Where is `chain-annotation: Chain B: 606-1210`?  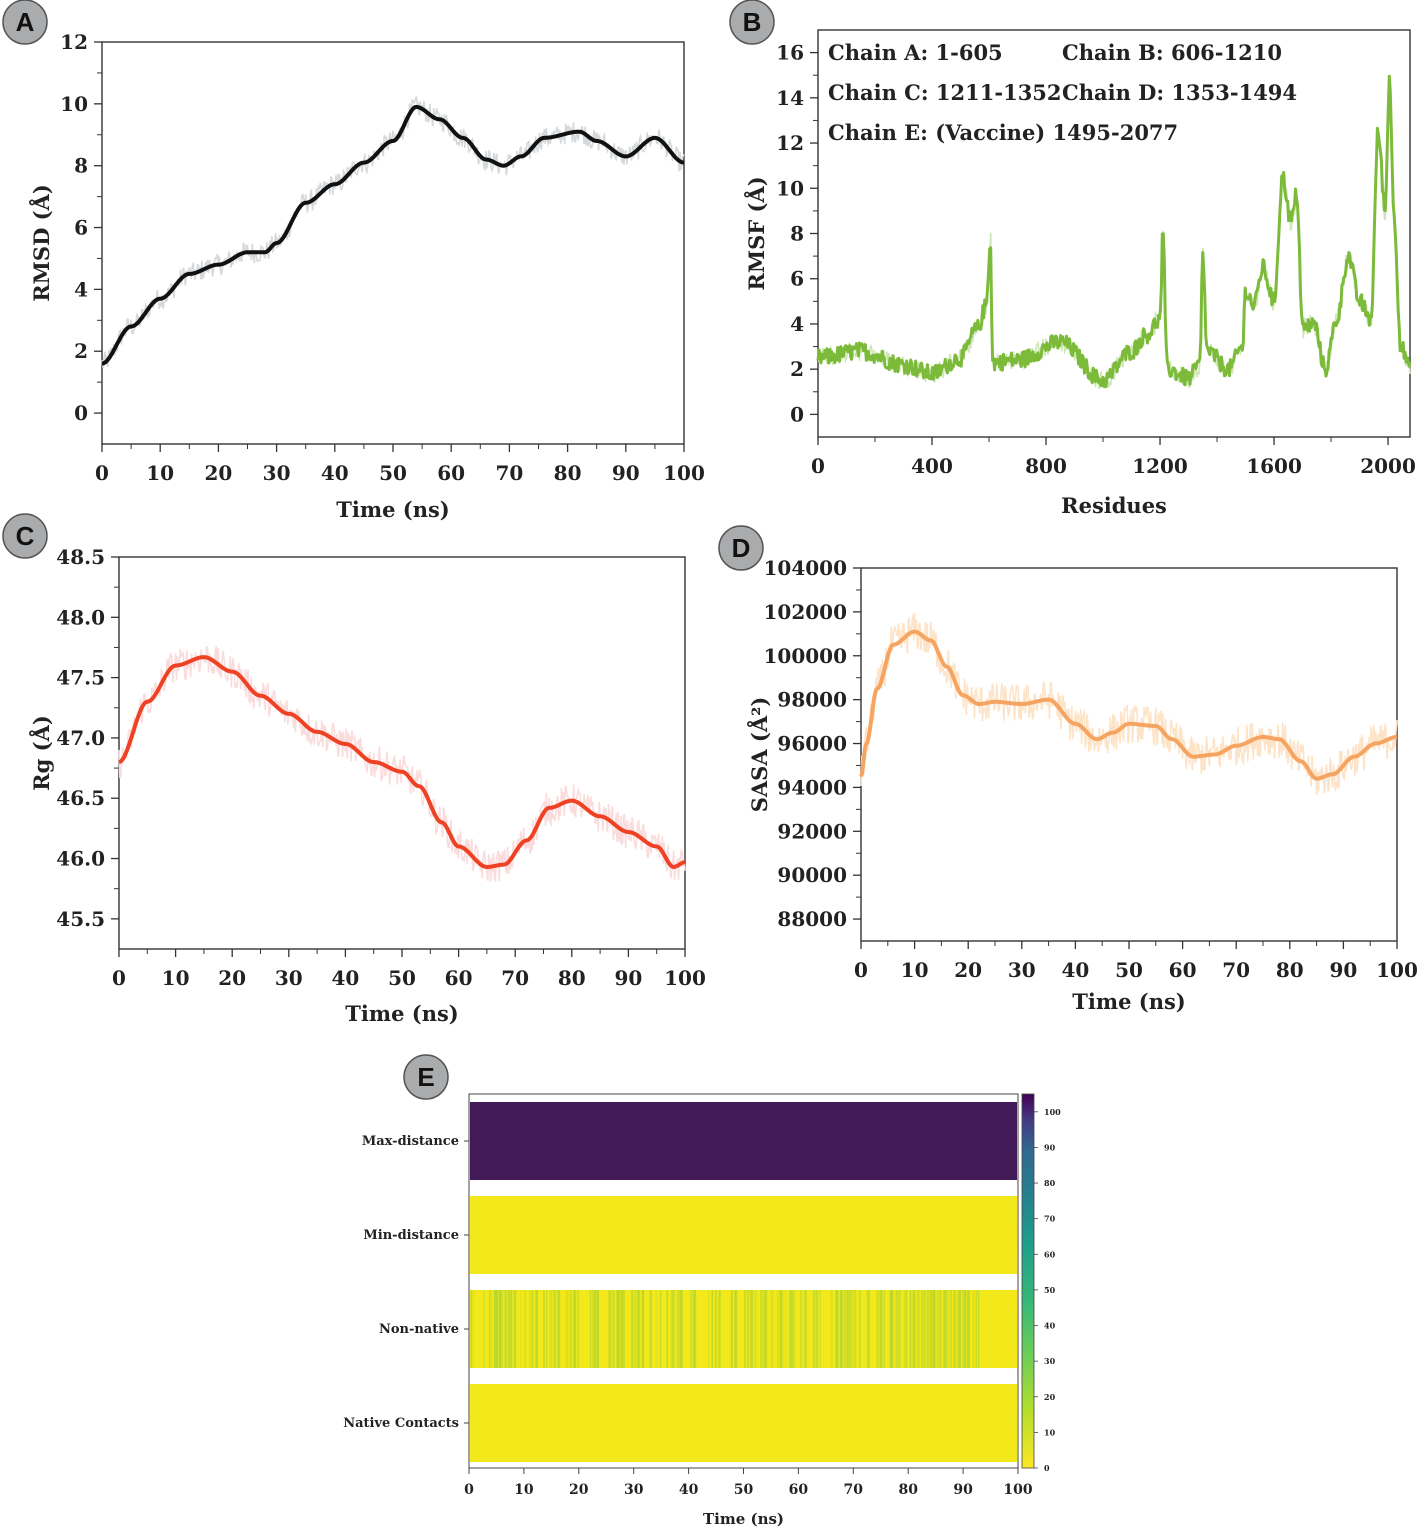 chain-annotation: Chain B: 606-1210 is located at coordinates (1172, 52).